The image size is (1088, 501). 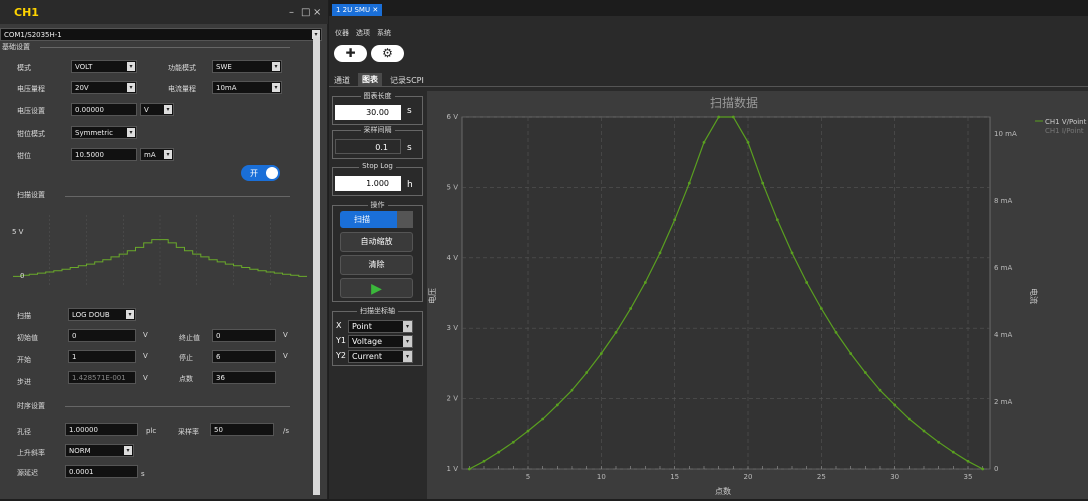 What do you see at coordinates (362, 326) in the screenshot?
I see `x-axis-value: Point` at bounding box center [362, 326].